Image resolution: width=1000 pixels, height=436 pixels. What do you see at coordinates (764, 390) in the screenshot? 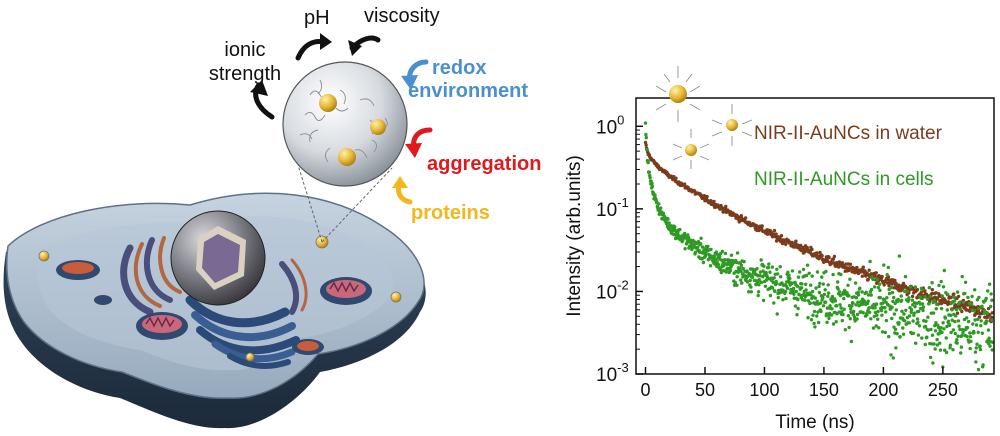
I see `x-tick-label: 100` at bounding box center [764, 390].